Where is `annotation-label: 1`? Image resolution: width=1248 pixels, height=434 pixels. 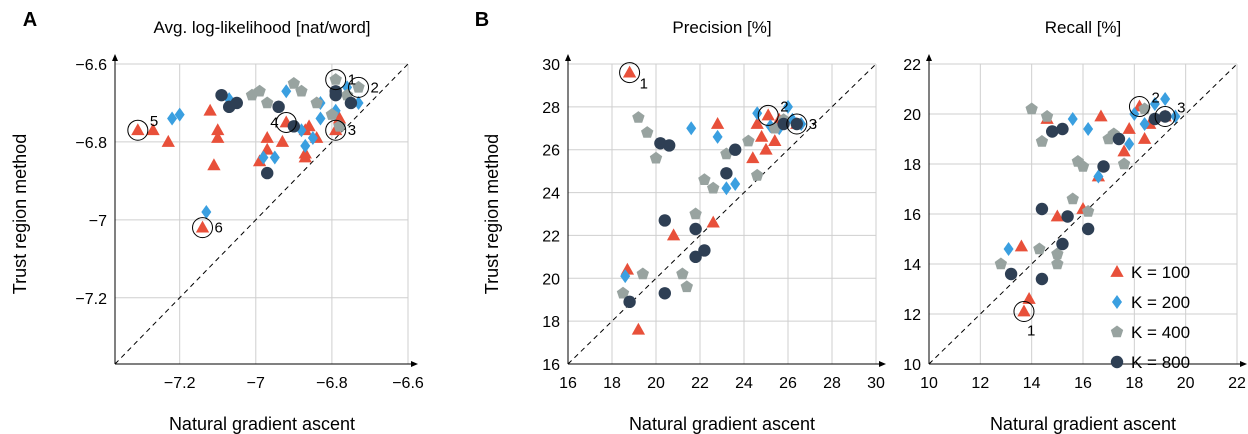 annotation-label: 1 is located at coordinates (1031, 331).